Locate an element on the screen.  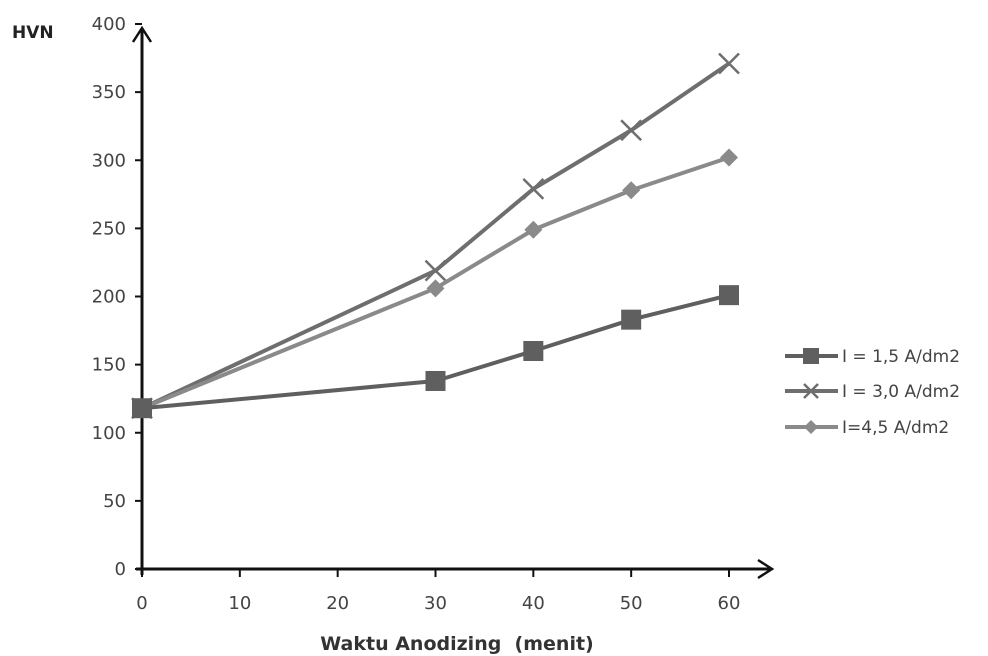
legend-item: I = 1,5 A/dm2 is located at coordinates (872, 357).